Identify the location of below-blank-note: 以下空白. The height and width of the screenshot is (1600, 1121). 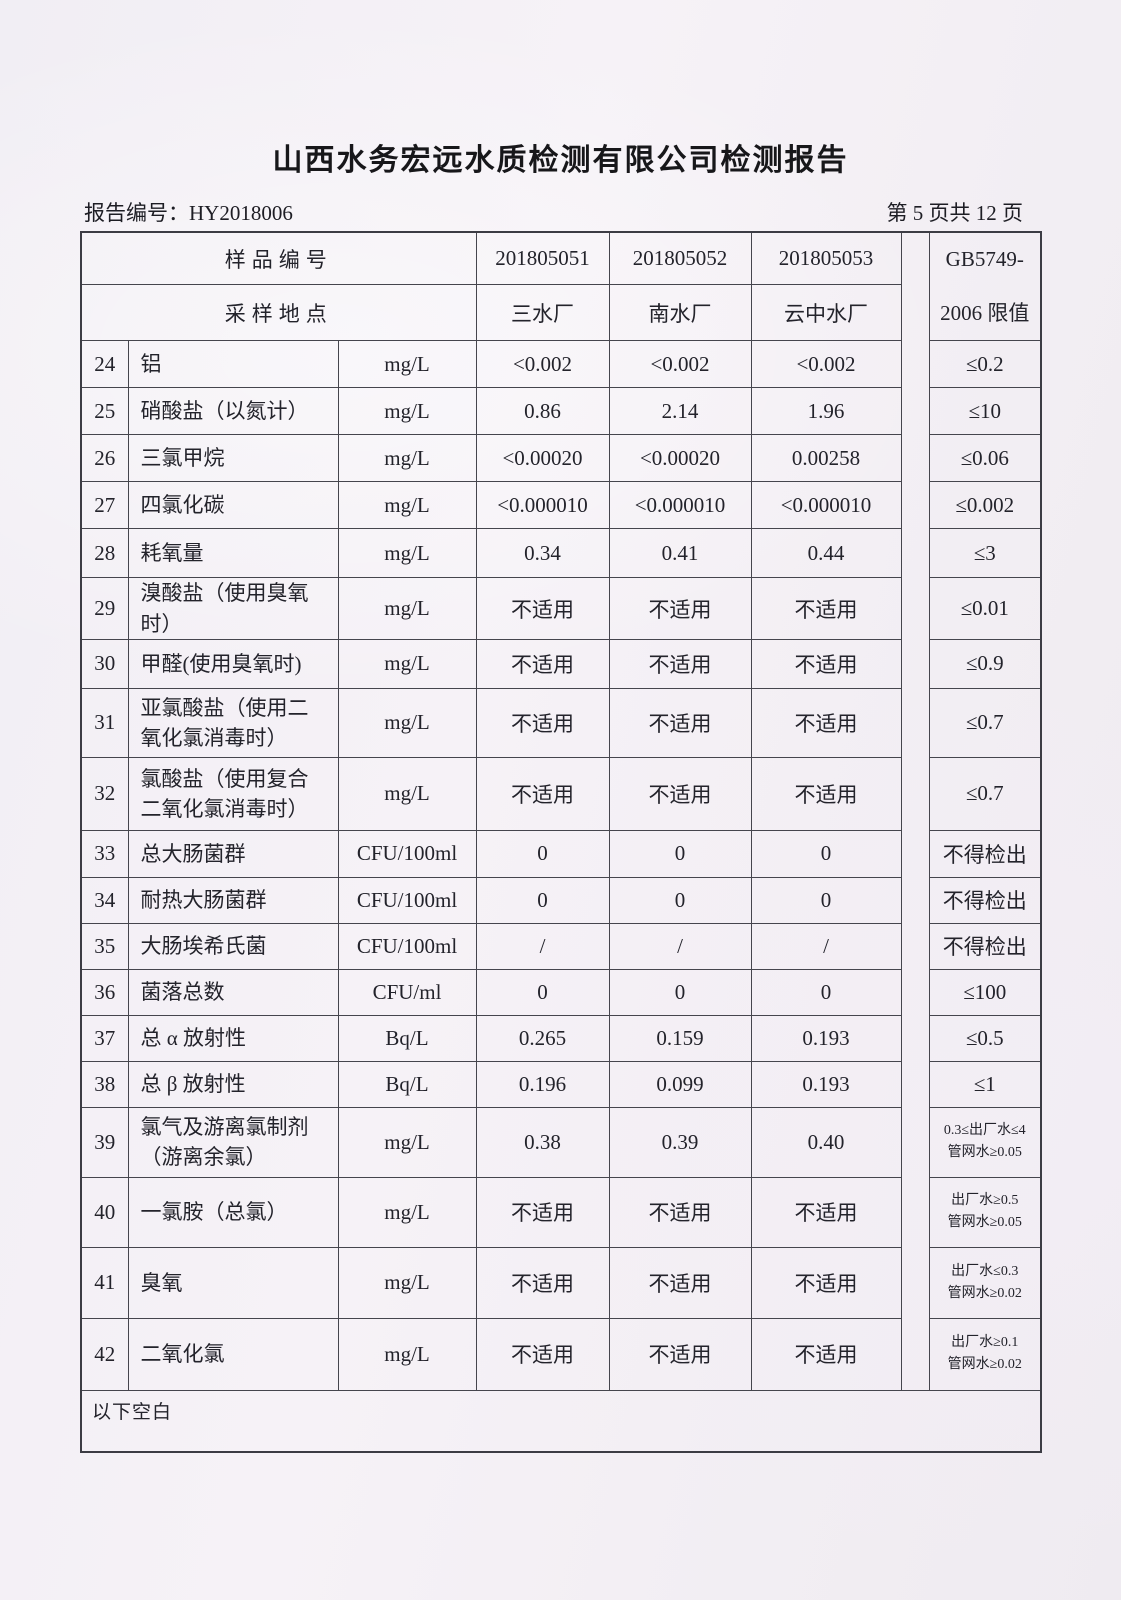
(561, 1421).